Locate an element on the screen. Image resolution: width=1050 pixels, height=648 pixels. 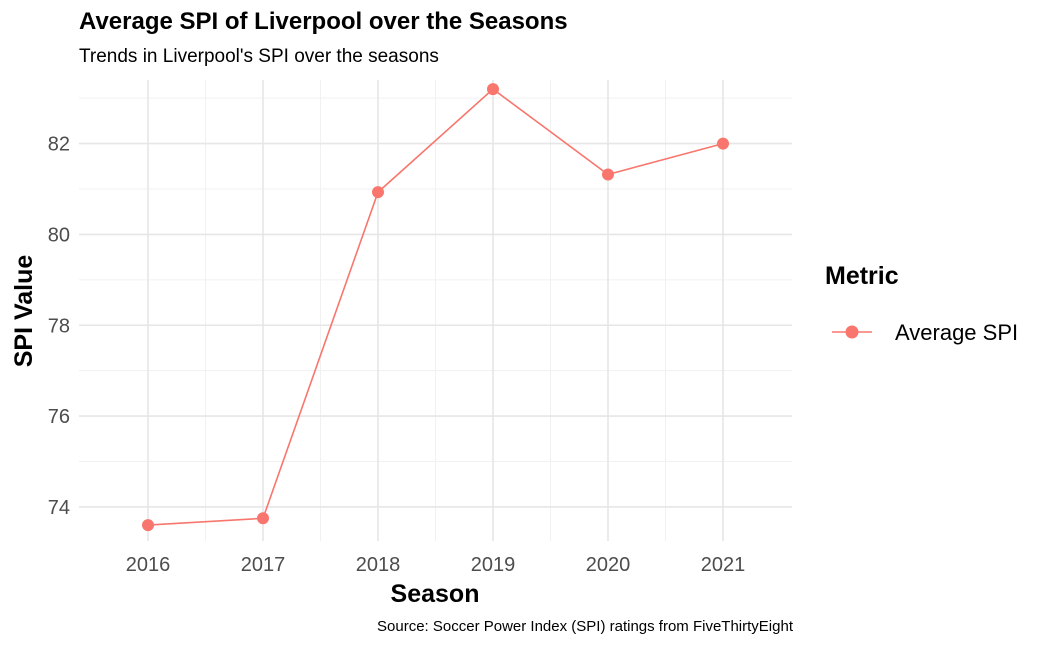
y-tick-label: 82 is located at coordinates (59, 145).